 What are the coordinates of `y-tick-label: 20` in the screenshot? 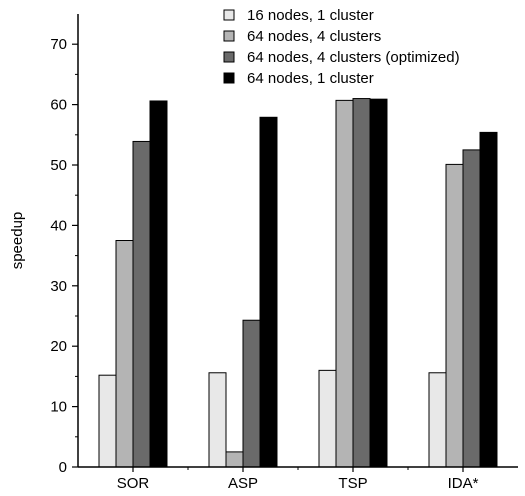 It's located at (58, 346).